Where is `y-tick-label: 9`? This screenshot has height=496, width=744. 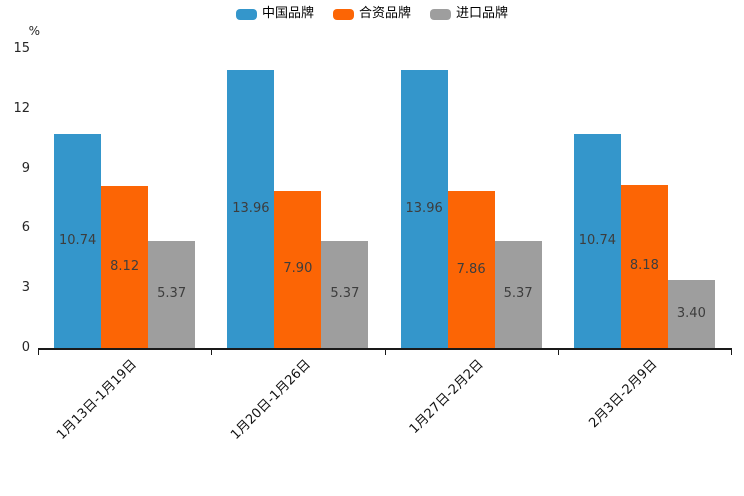
y-tick-label: 9 is located at coordinates (25, 168).